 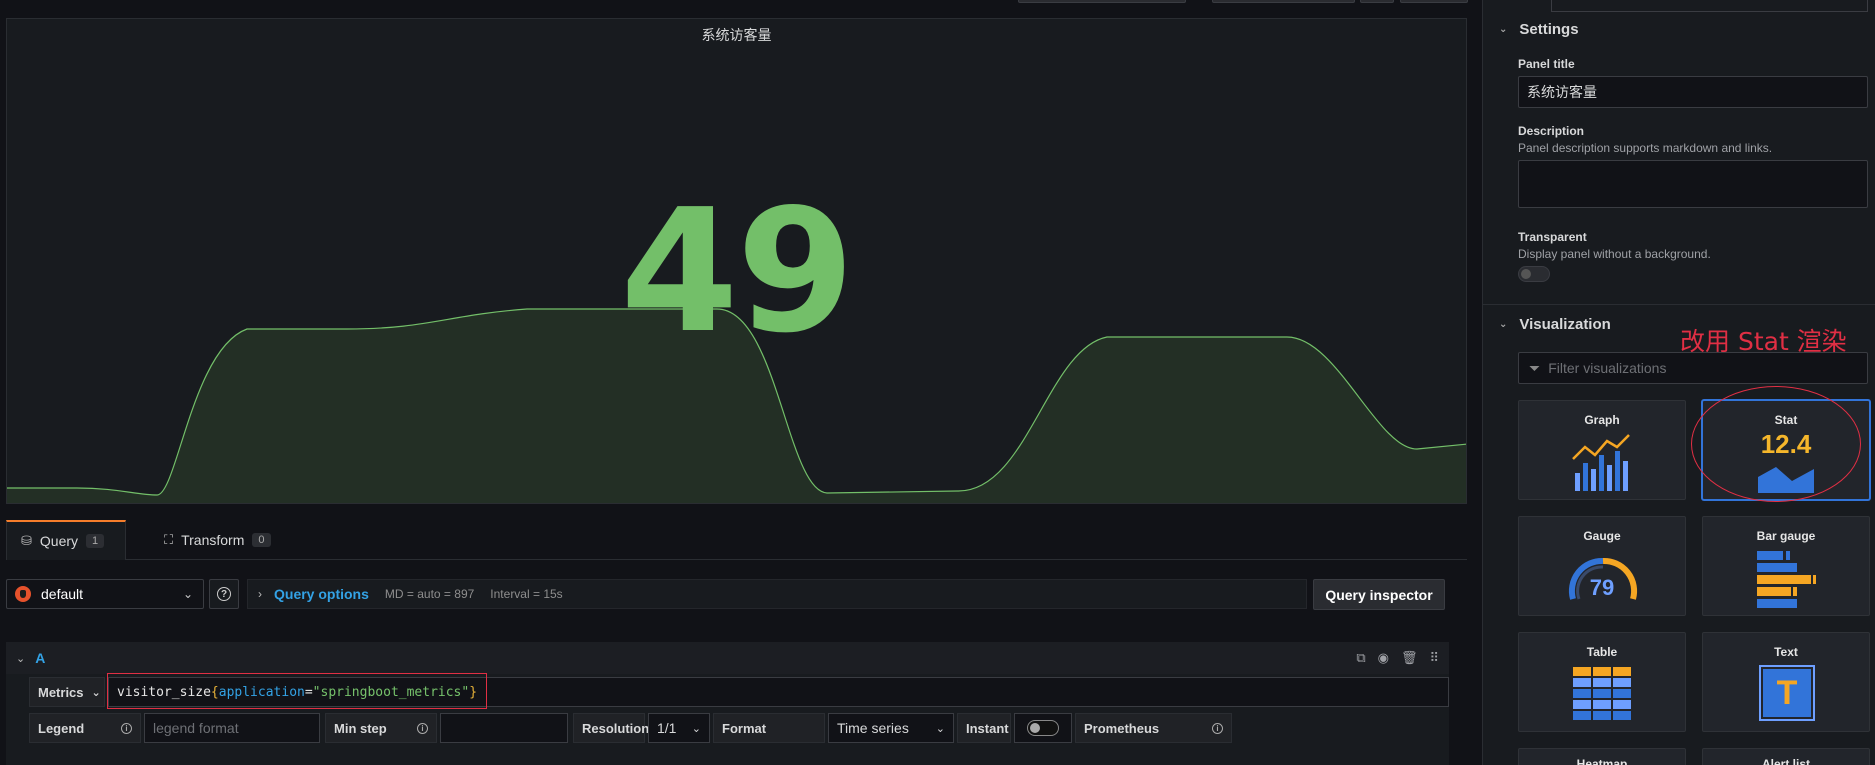 What do you see at coordinates (391, 692) in the screenshot?
I see `label-value: "springboot_metrics"` at bounding box center [391, 692].